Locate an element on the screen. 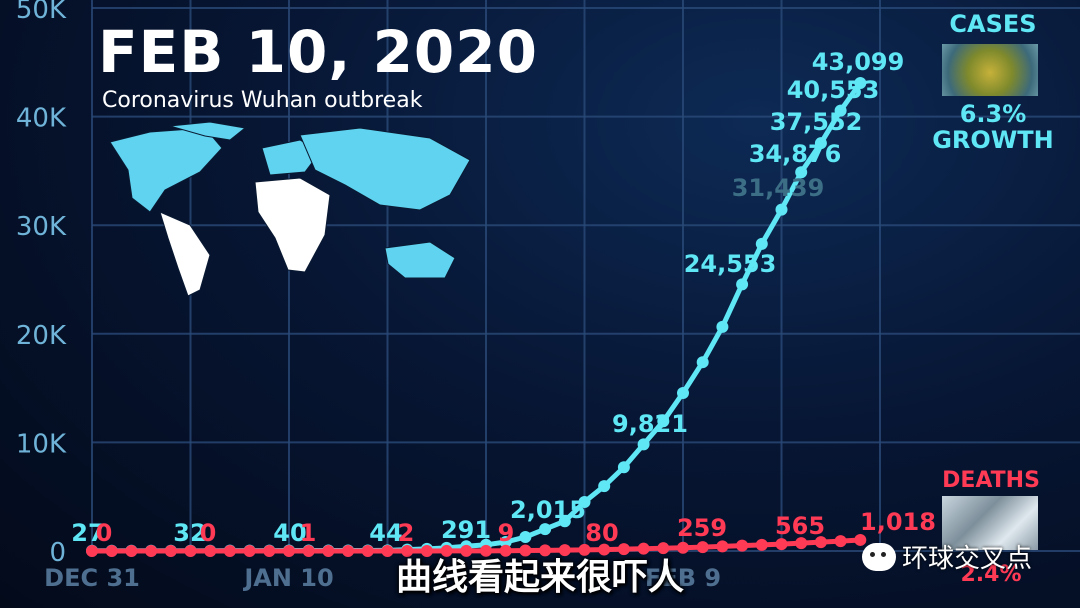  cases-data-label: 27 is located at coordinates (87, 533).